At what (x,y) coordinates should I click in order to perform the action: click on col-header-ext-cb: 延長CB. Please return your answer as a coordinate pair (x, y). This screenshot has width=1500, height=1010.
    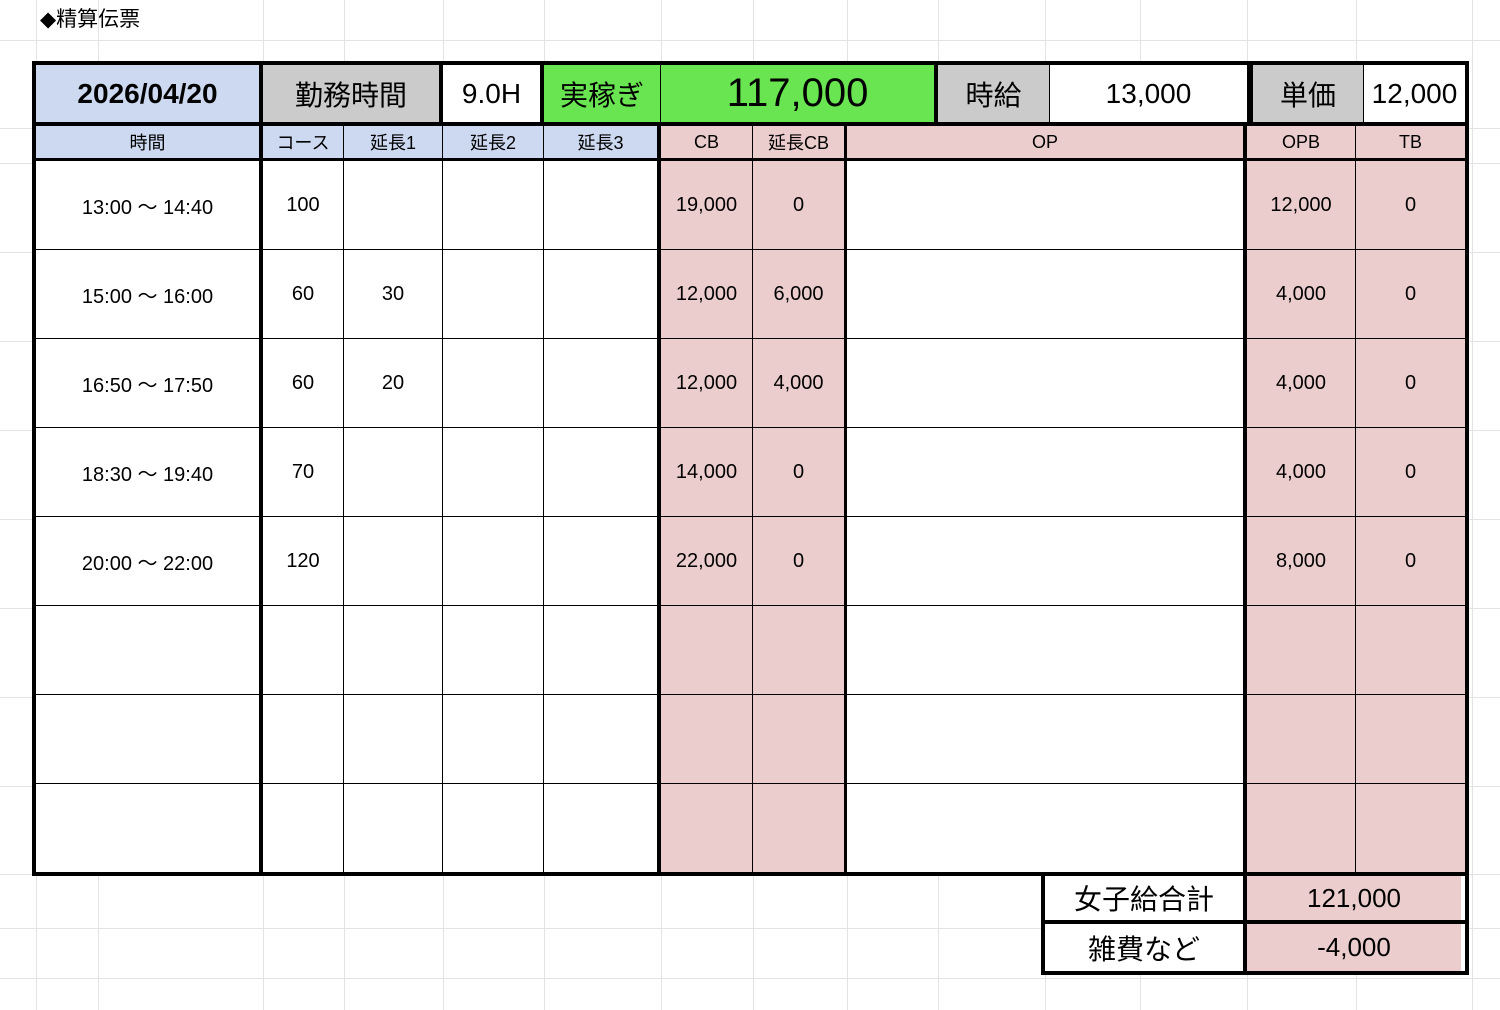
    Looking at the image, I should click on (800, 142).